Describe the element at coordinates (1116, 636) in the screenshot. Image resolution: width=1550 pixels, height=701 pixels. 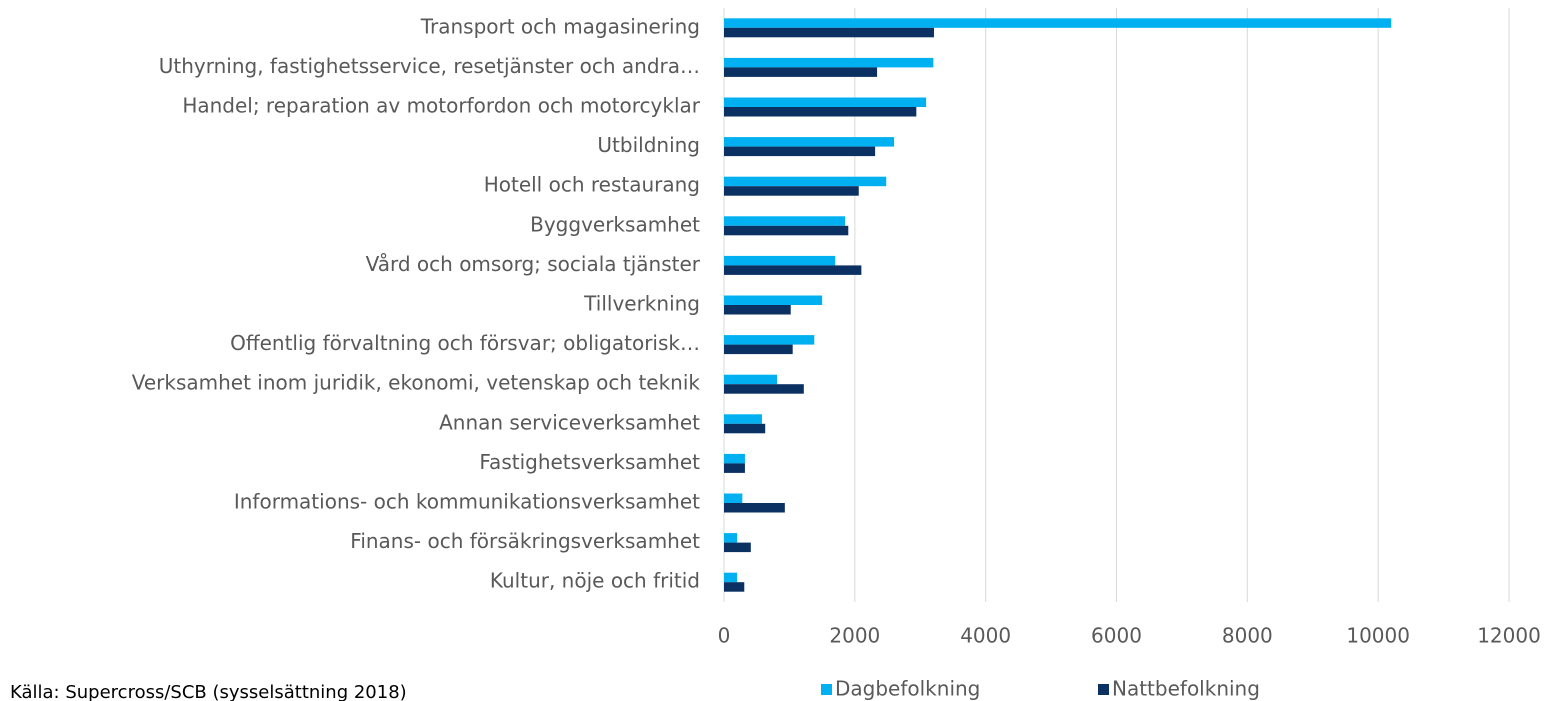
I see `x-tick-label: 6000` at that location.